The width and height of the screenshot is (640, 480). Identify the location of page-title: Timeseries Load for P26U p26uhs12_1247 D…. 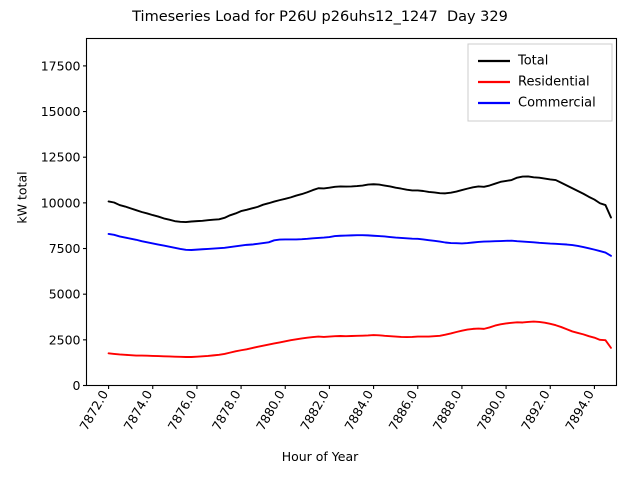
(320, 17).